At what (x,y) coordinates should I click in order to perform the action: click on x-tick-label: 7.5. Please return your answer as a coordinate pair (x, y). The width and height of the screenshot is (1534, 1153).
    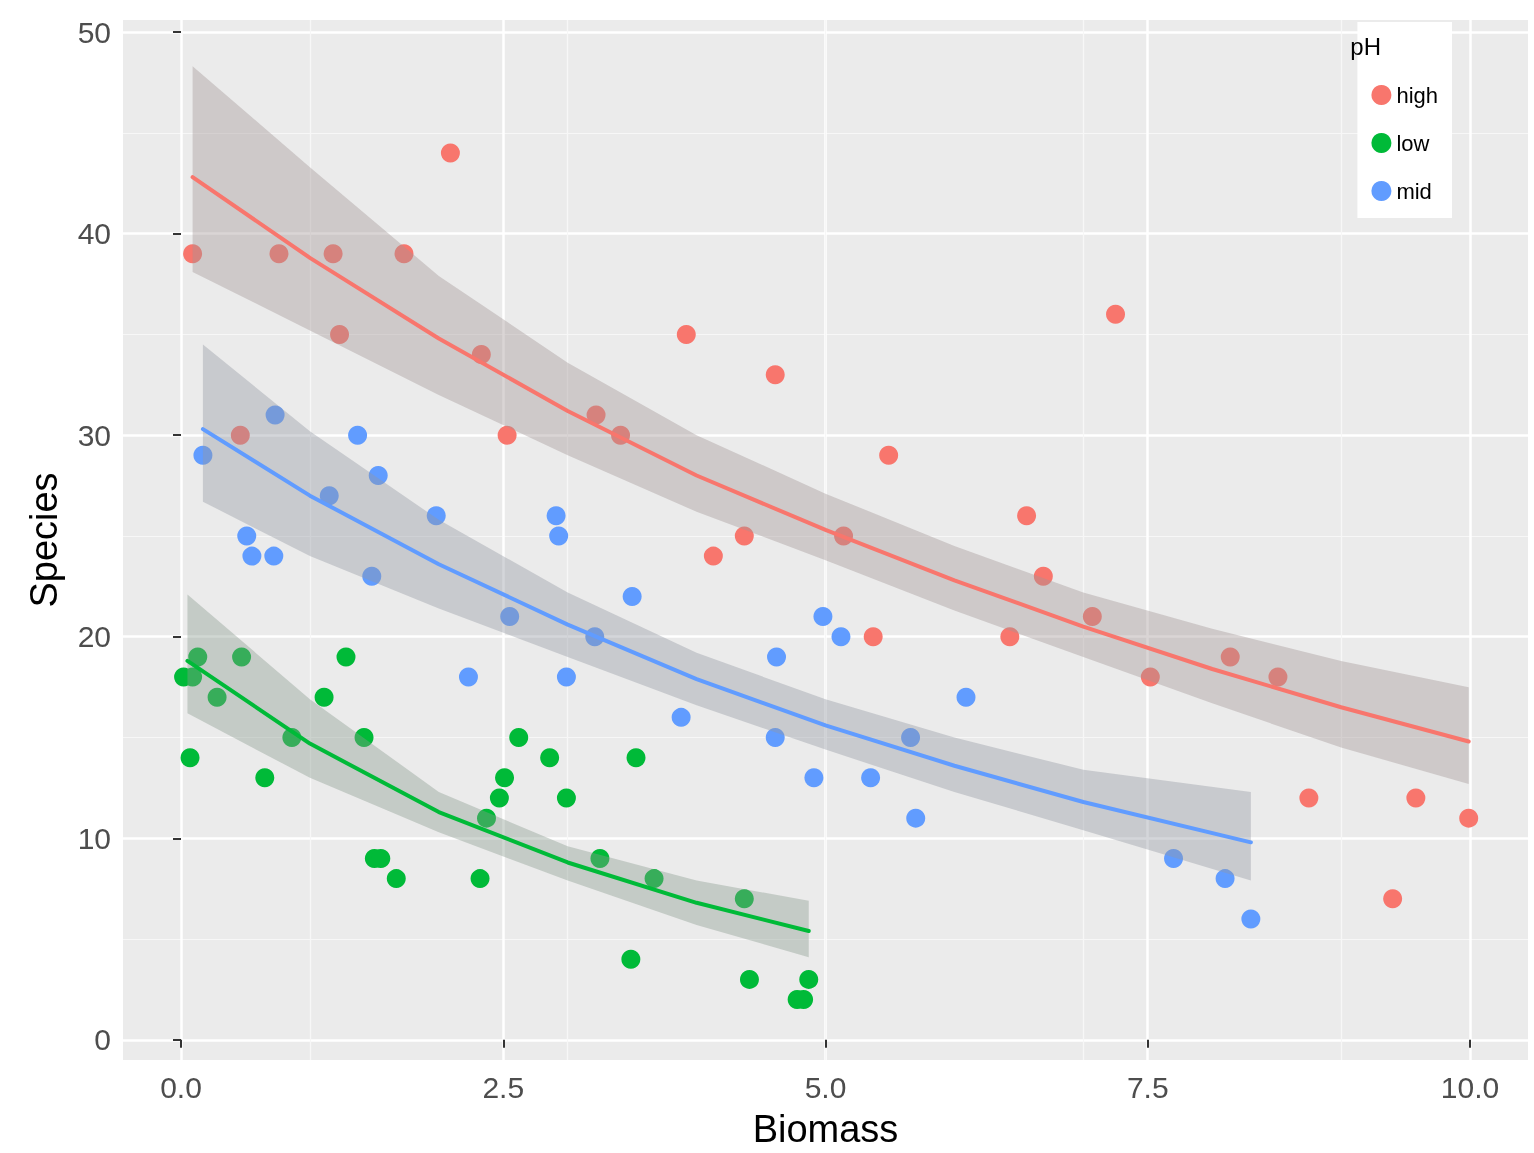
    Looking at the image, I should click on (1147, 1087).